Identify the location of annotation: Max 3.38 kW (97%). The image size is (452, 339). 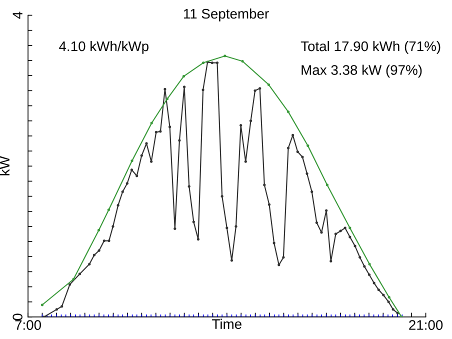
(362, 71).